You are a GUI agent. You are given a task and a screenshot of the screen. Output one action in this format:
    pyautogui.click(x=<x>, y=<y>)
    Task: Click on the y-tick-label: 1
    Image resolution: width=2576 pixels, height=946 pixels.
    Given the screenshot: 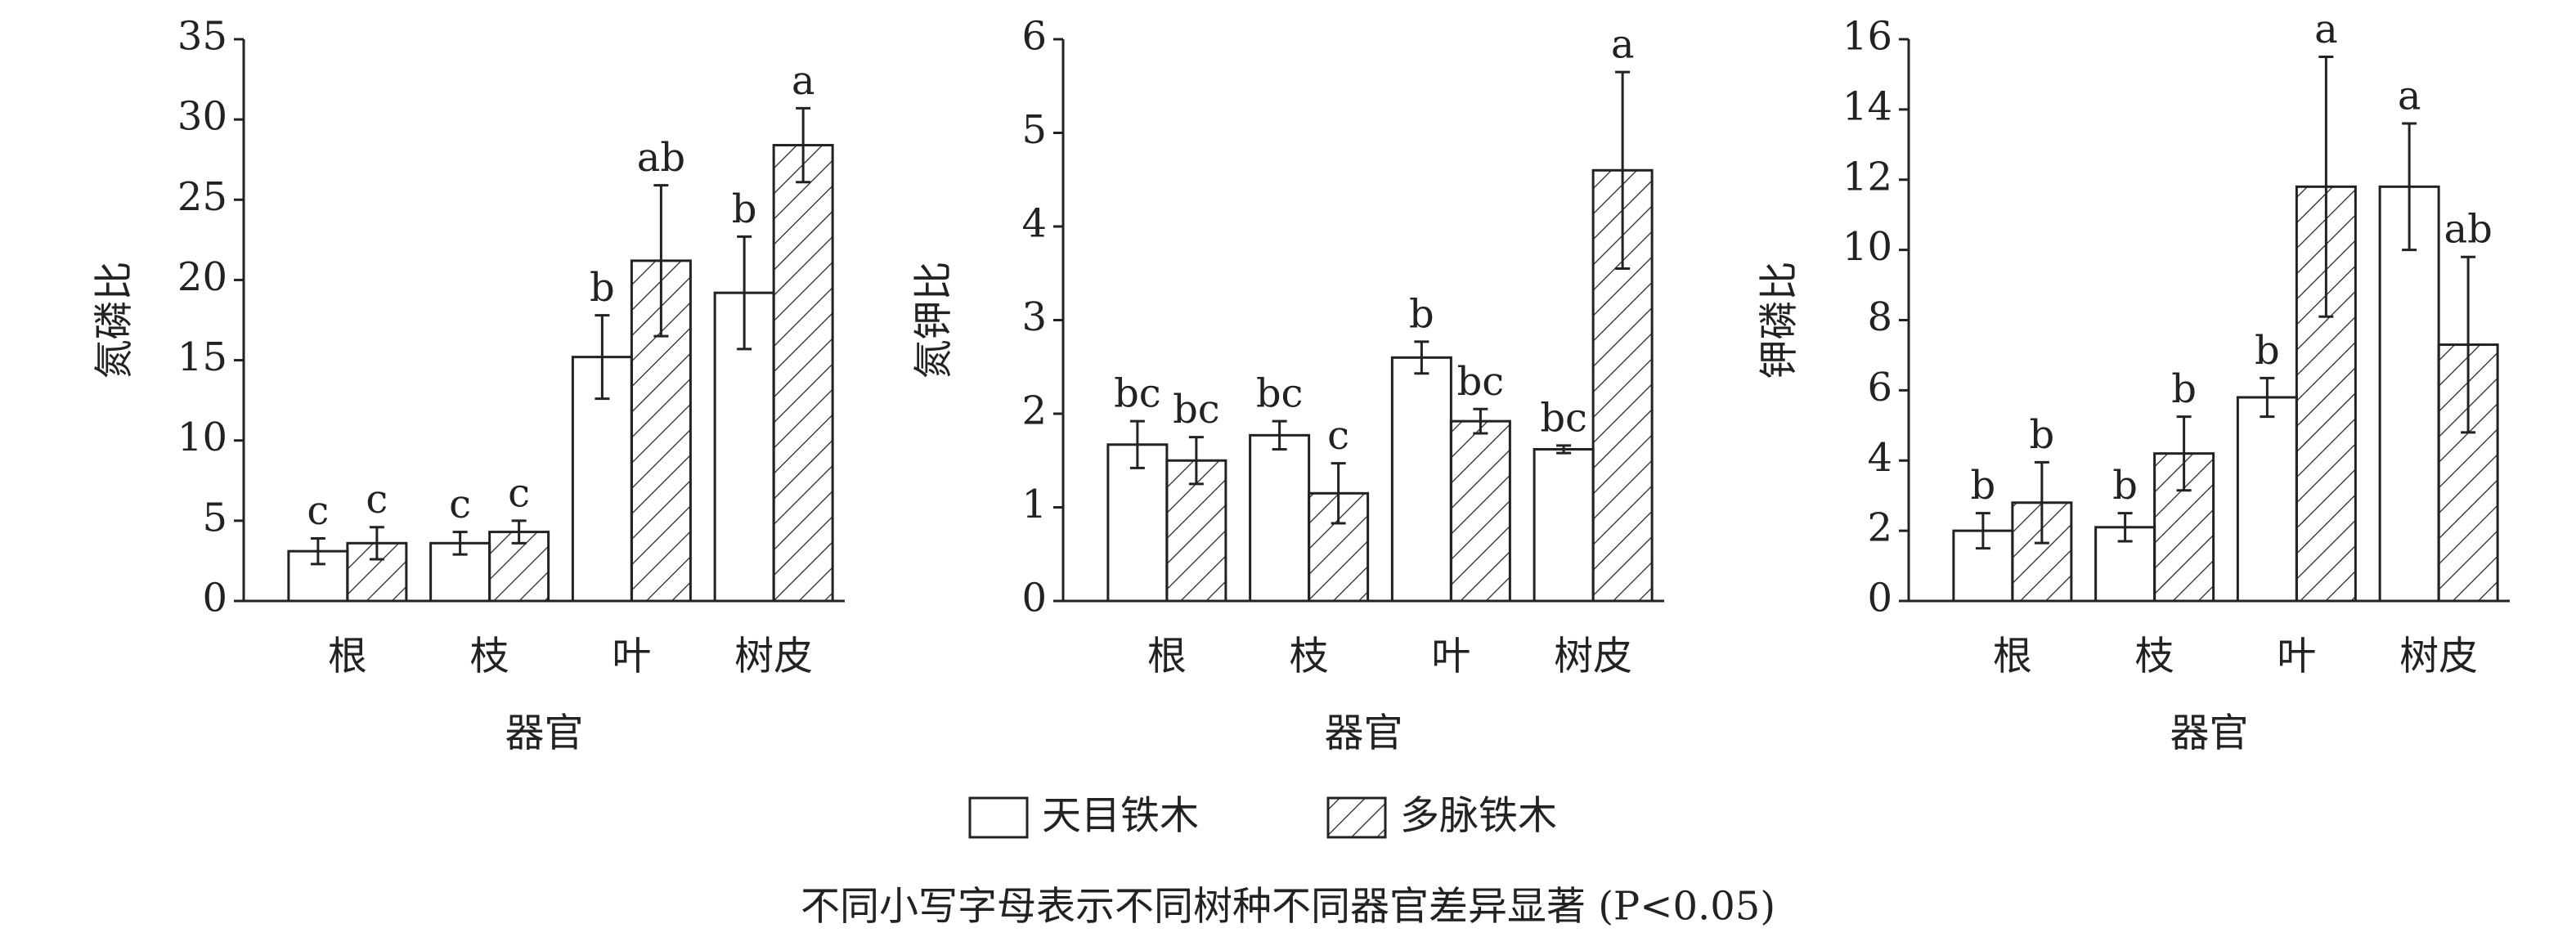 What is the action you would take?
    pyautogui.click(x=1034, y=504)
    